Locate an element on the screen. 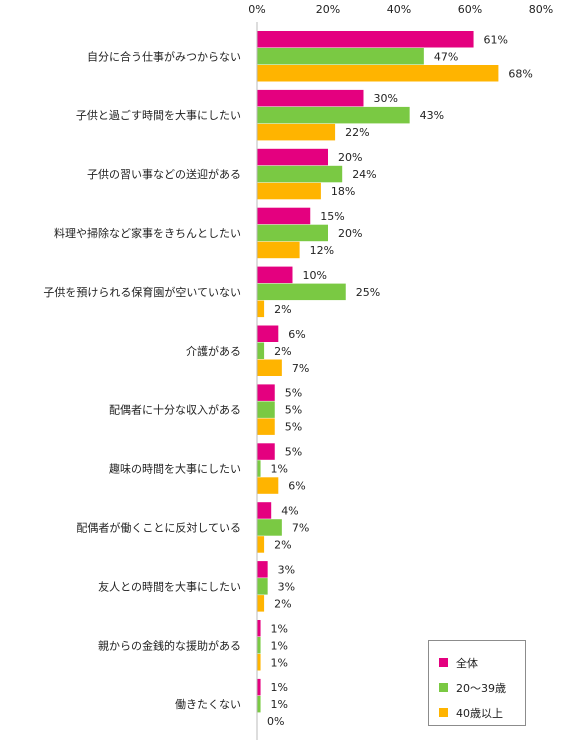 This screenshot has height=750, width=570. data-label: 61% is located at coordinates (496, 39).